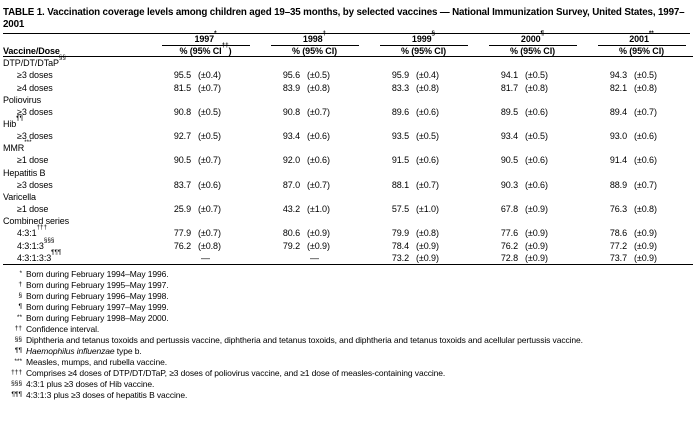 The image size is (693, 440). What do you see at coordinates (24, 172) in the screenshot?
I see `section-label: Hepatitis B` at bounding box center [24, 172].